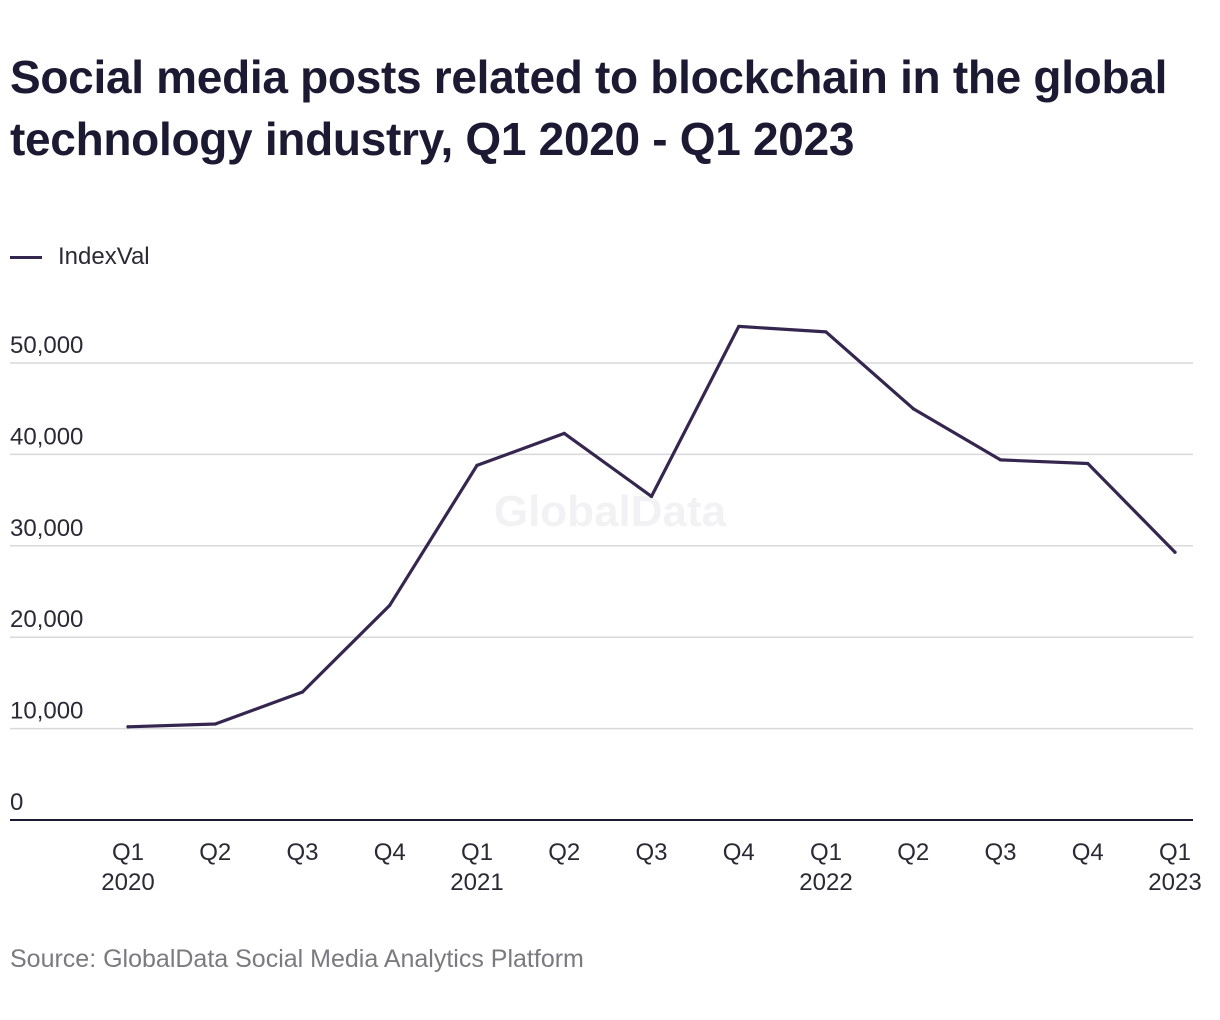 The image size is (1220, 1020). I want to click on legend-label-indexval: IndexVal, so click(104, 256).